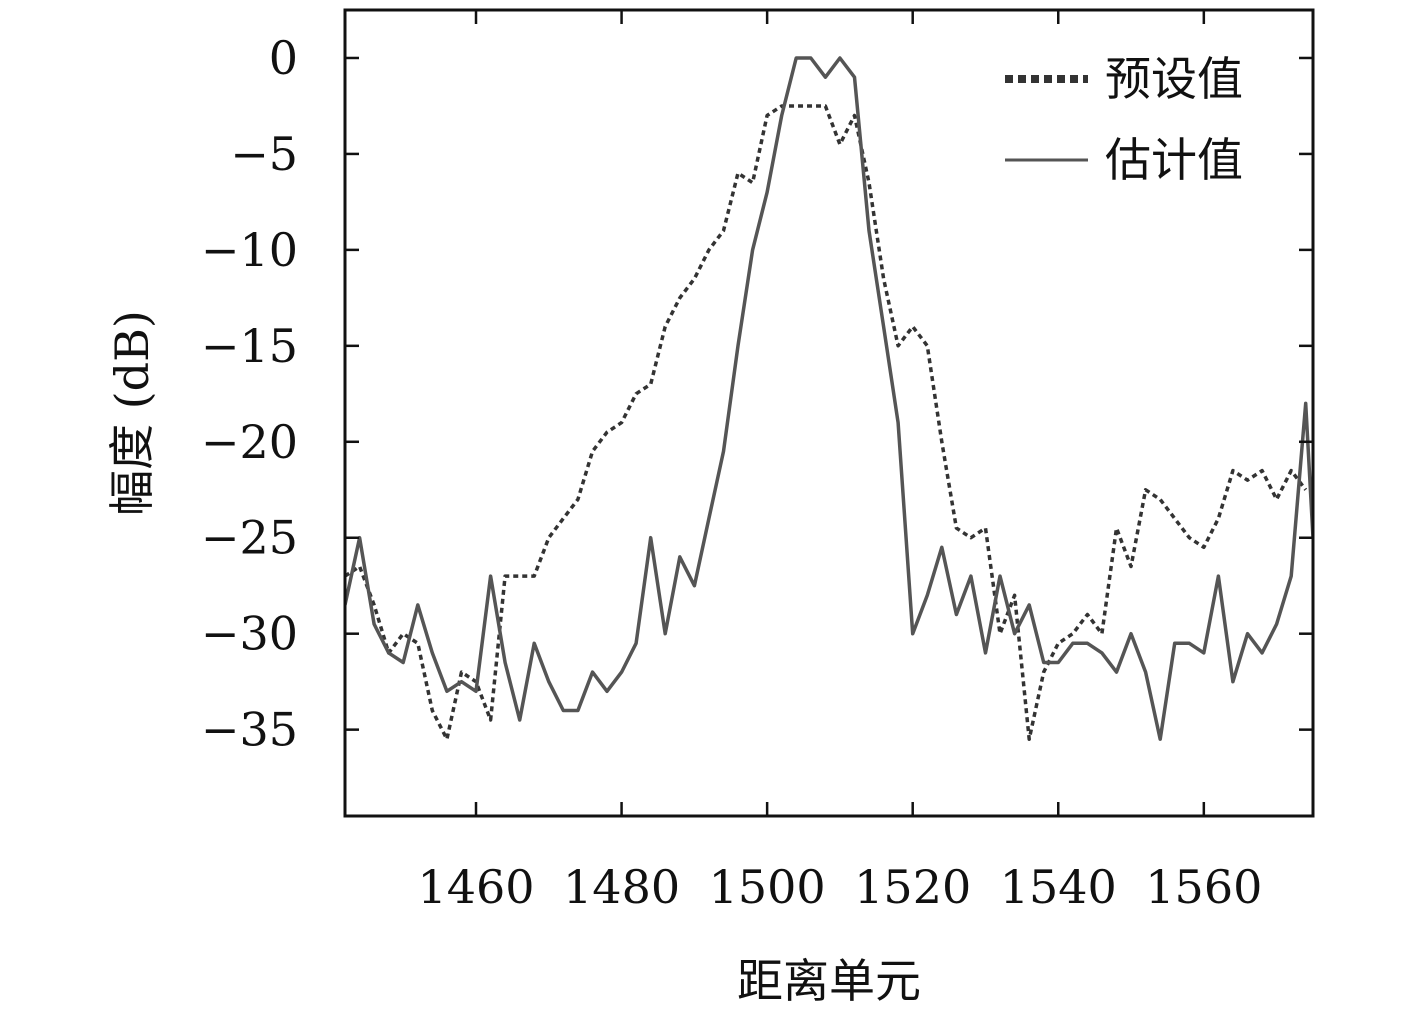 The image size is (1417, 1009). Describe the element at coordinates (283, 58) in the screenshot. I see `y-tick-label: 0` at that location.